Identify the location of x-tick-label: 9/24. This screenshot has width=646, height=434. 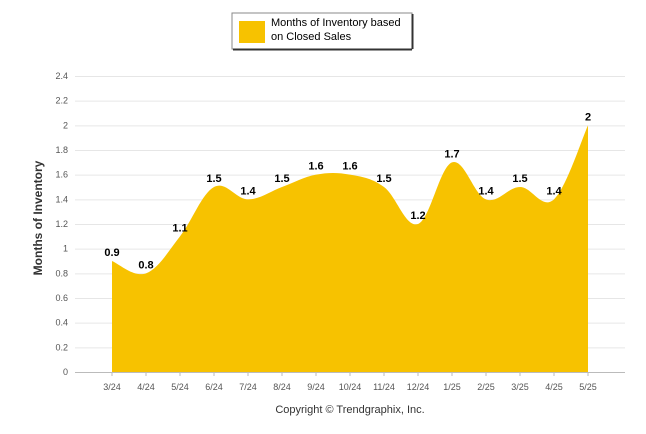
(316, 387).